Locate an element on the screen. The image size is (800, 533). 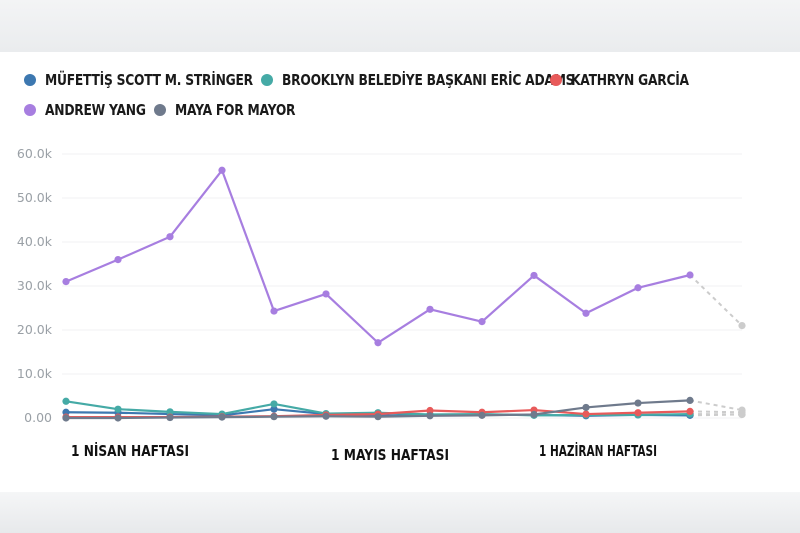
legend-item-garcia: KATHRYN GARCİA is located at coordinates (632, 80).